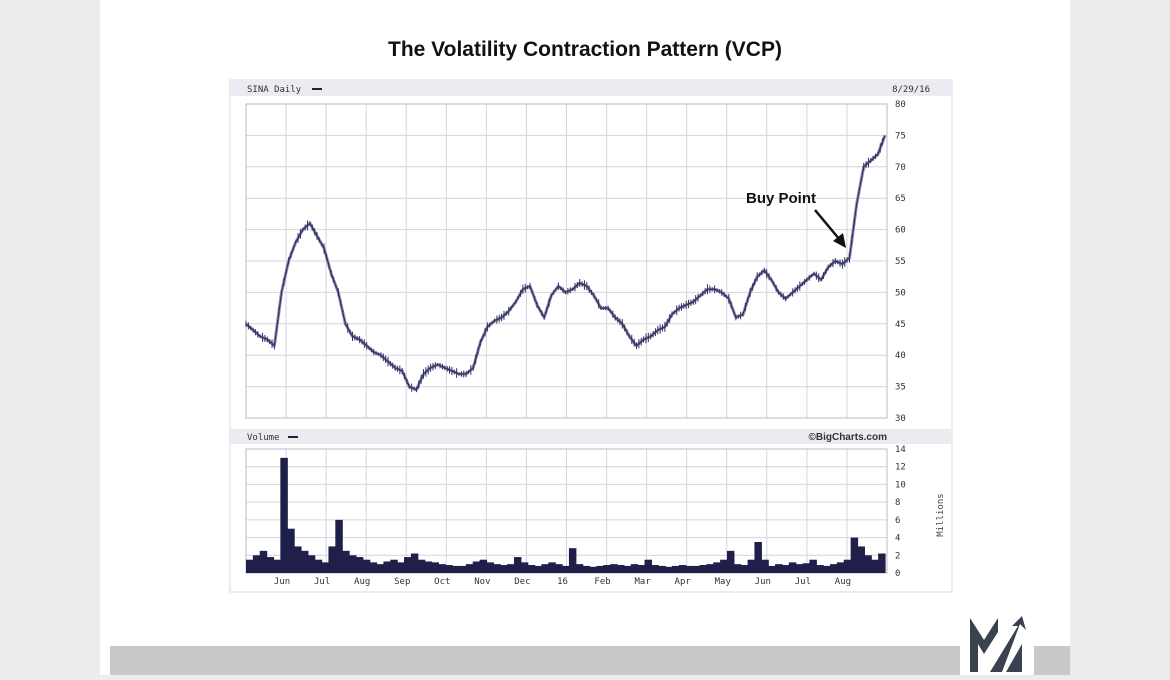 The image size is (1170, 680). I want to click on price-panel-header, so click(591, 88).